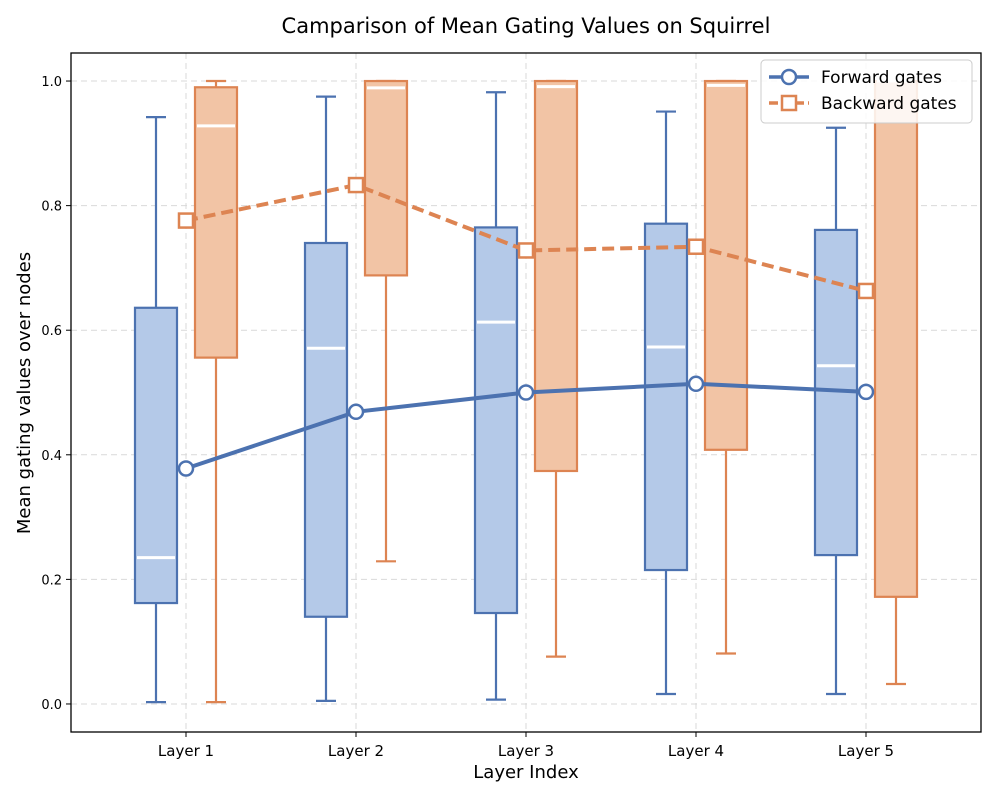 This screenshot has height=797, width=996. I want to click on legend-backward-marker, so click(789, 103).